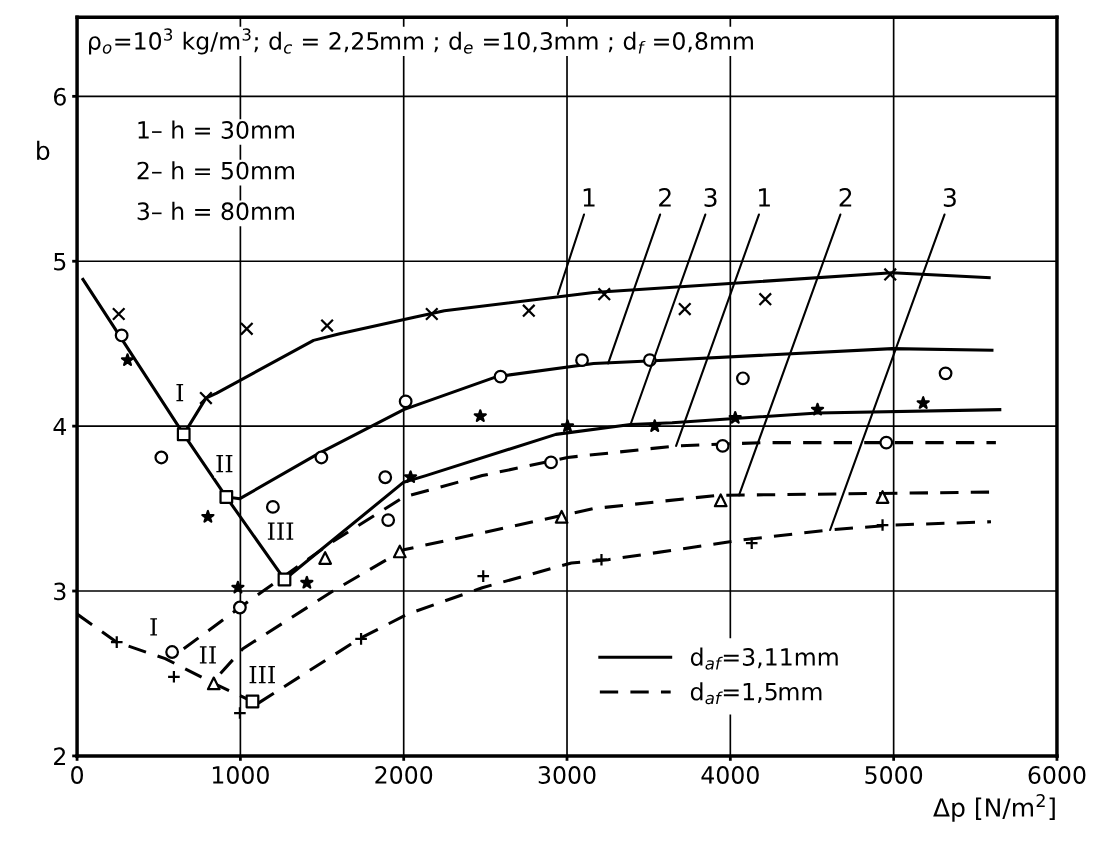 The width and height of the screenshot is (1101, 859). I want to click on x-tick-label: 3000, so click(567, 775).